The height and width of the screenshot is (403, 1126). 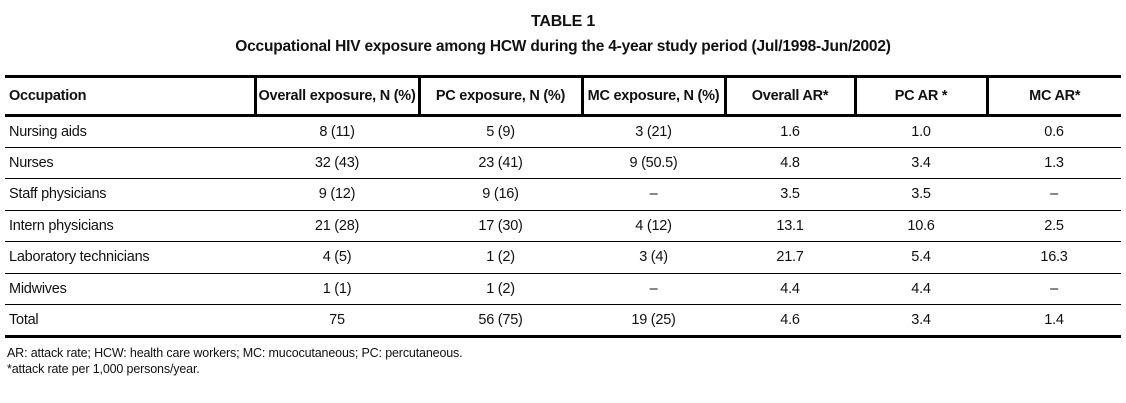 I want to click on cell-occupation: Staff physicians, so click(x=130, y=194).